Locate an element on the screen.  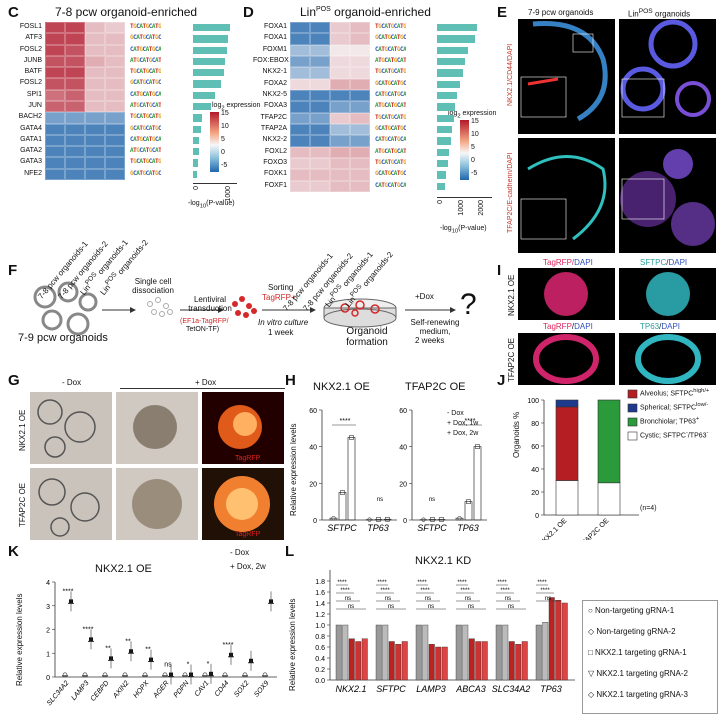
row-label-D-5: FOXA2 is located at coordinates (275, 83).